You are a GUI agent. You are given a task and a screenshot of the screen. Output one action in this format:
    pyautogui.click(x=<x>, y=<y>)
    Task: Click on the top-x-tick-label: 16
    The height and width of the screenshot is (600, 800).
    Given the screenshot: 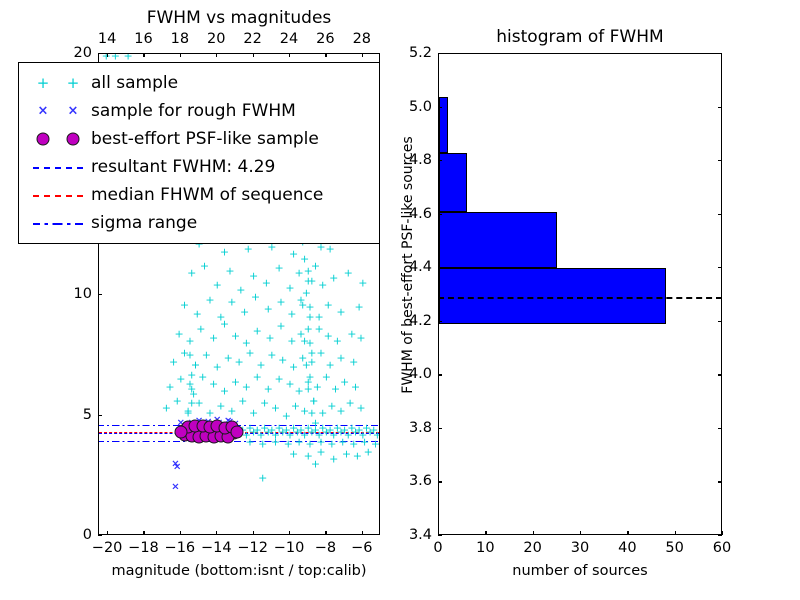 What is the action you would take?
    pyautogui.click(x=143, y=39)
    